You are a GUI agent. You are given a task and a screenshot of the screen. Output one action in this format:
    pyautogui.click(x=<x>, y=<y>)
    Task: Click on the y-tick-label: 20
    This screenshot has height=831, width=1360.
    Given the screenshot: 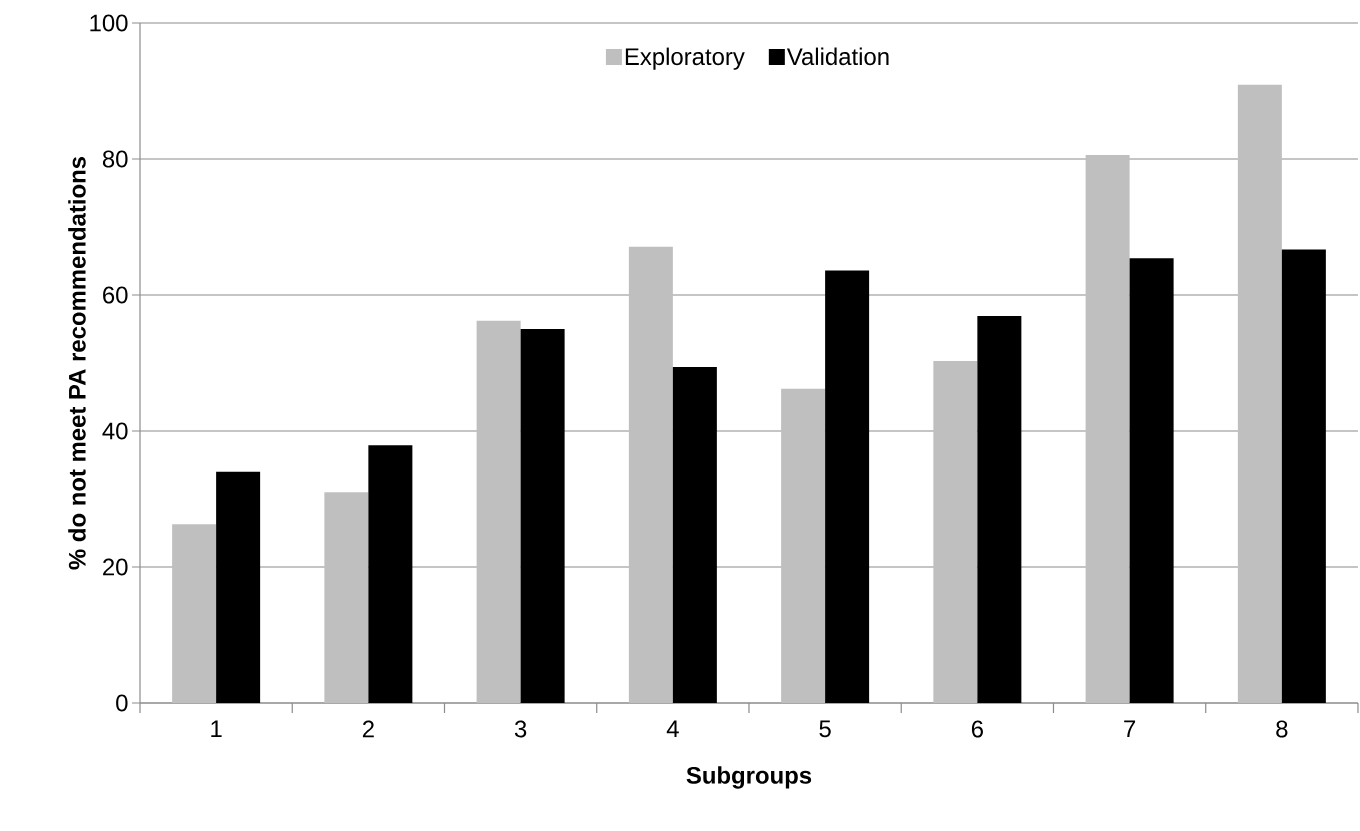 What is the action you would take?
    pyautogui.click(x=115, y=567)
    